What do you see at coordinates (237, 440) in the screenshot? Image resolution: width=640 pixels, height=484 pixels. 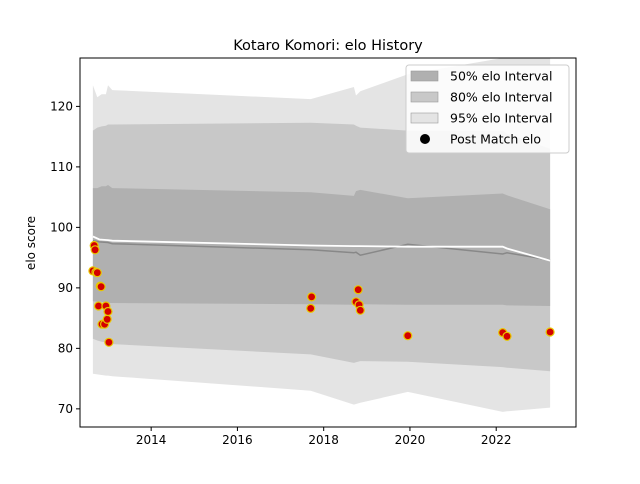 I see `x-tick-label: 2016` at bounding box center [237, 440].